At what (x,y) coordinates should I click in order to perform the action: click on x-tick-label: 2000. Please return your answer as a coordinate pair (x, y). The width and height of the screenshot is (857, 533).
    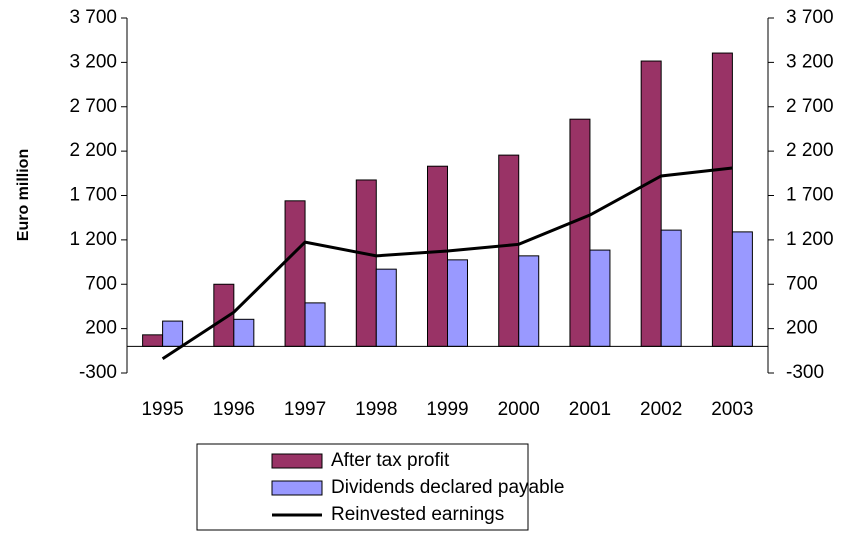
    Looking at the image, I should click on (519, 409).